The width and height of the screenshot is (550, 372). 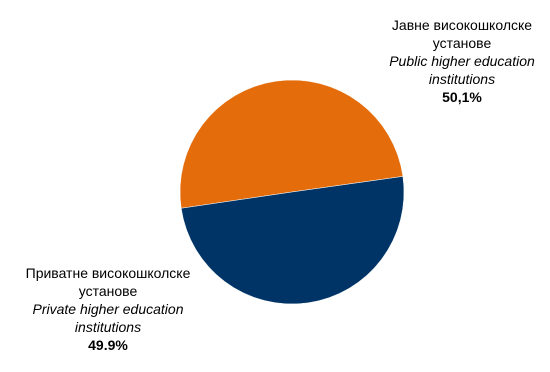 What do you see at coordinates (462, 97) in the screenshot?
I see `slice-value-public: 50,1%` at bounding box center [462, 97].